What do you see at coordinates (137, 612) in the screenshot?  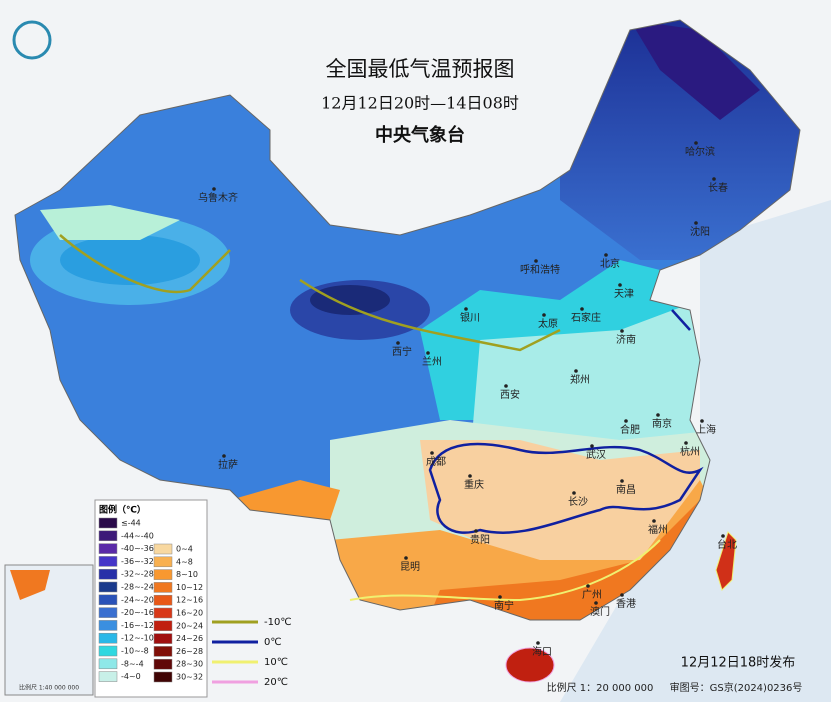 I see `legend-label: -20~-16` at bounding box center [137, 612].